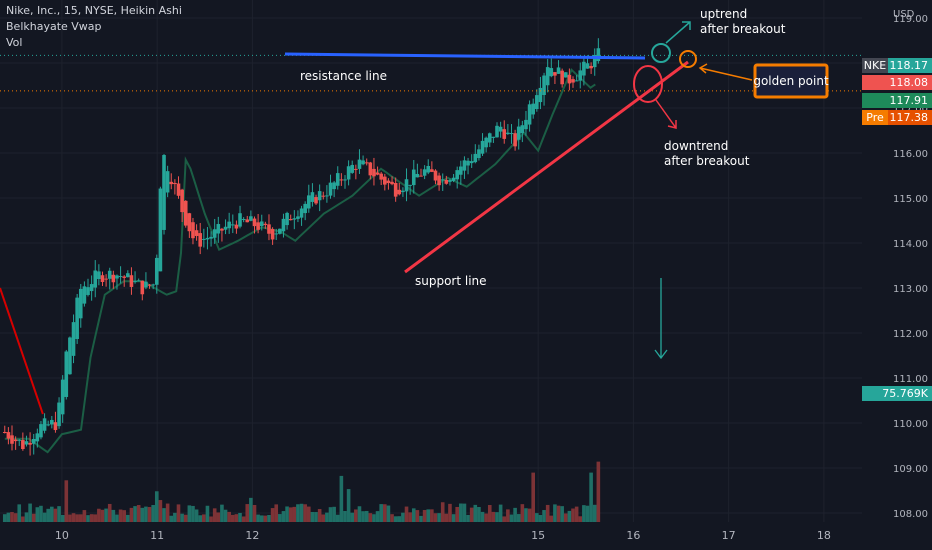 Image resolution: width=932 pixels, height=550 pixels. Describe the element at coordinates (897, 117) in the screenshot. I see `price-tag-pre: Pre 117.38` at that location.